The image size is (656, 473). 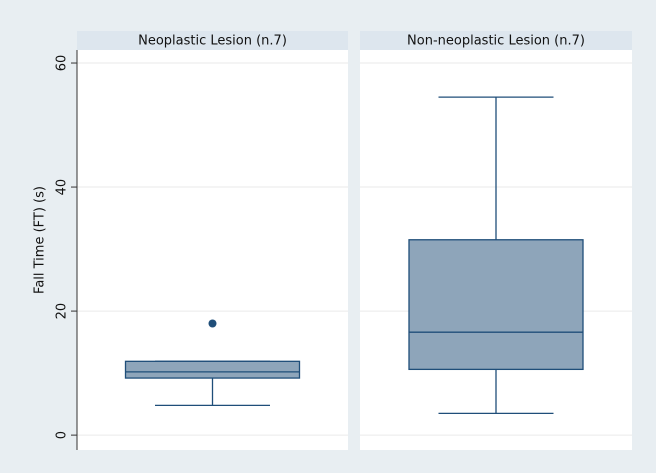 What do you see at coordinates (40, 240) in the screenshot?
I see `y-axis-label: Fall Time (FT) (s)` at bounding box center [40, 240].